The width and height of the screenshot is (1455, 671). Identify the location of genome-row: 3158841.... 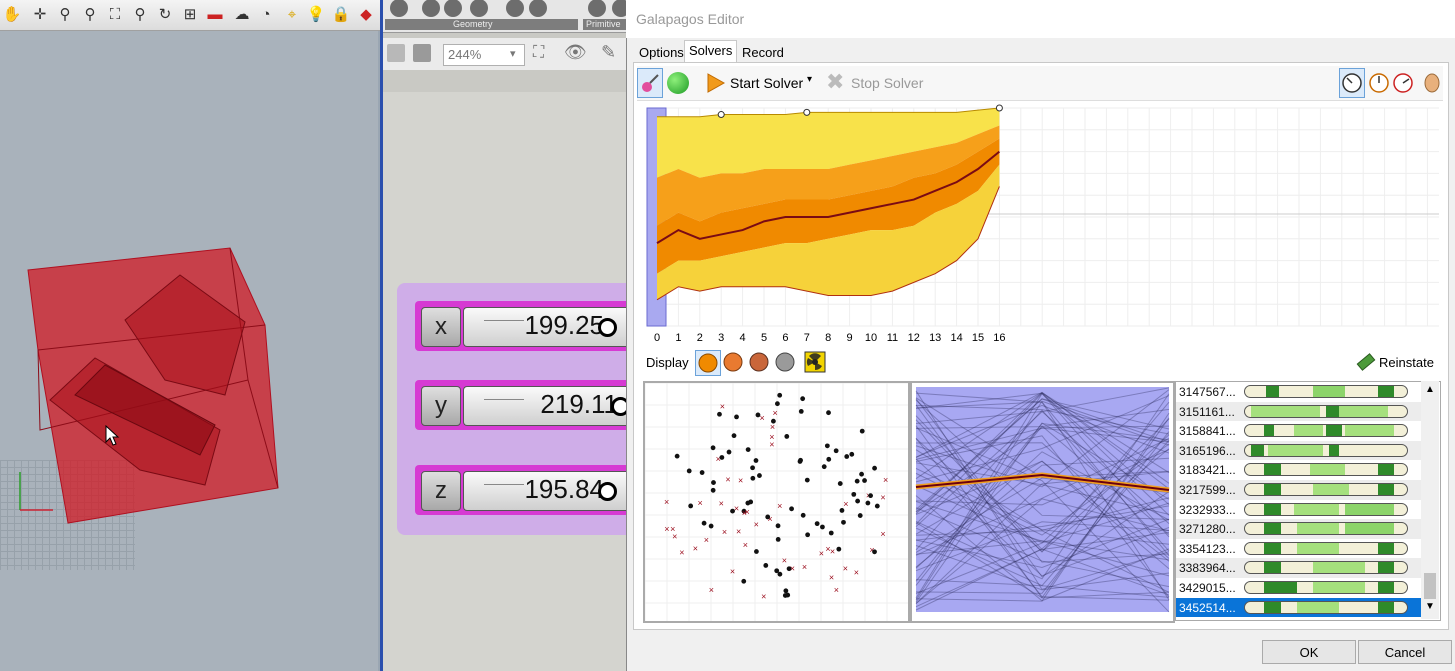
(1299, 431).